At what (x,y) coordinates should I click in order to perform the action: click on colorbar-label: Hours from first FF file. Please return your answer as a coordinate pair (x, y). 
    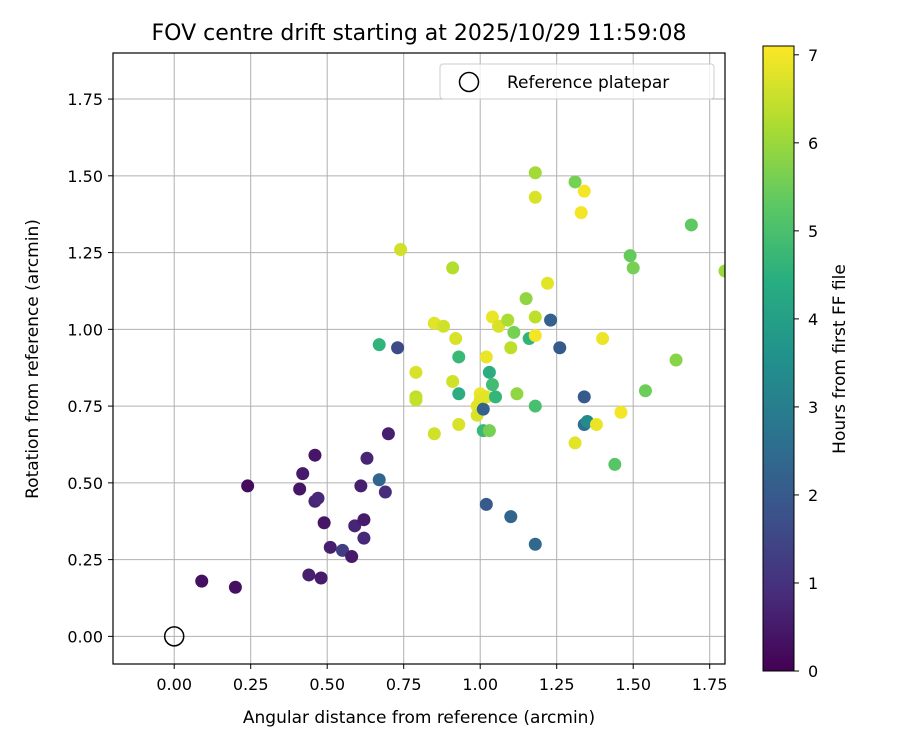
    Looking at the image, I should click on (840, 359).